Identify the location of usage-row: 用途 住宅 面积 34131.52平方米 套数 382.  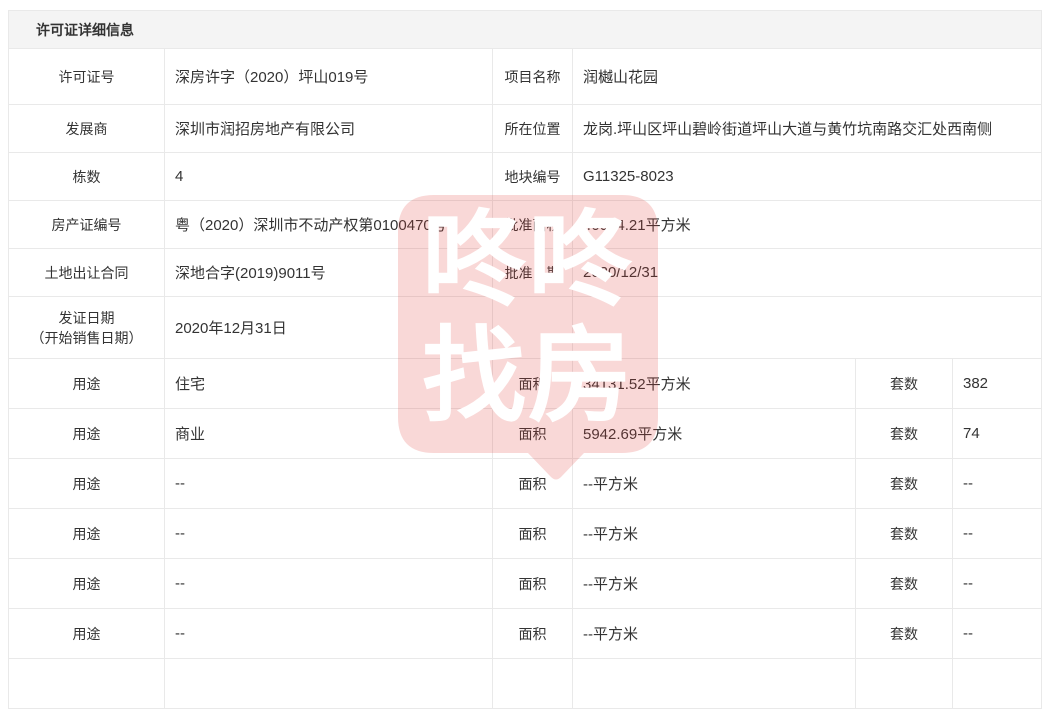
(525, 384).